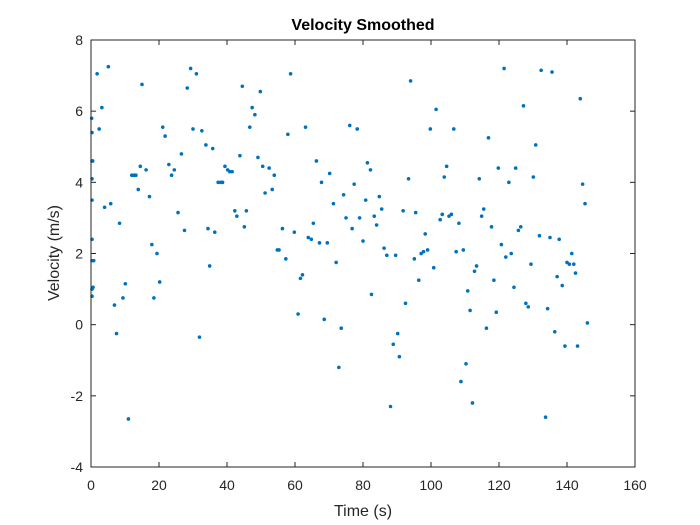  What do you see at coordinates (362, 25) in the screenshot?
I see `chart-title: Velocity Smoothed` at bounding box center [362, 25].